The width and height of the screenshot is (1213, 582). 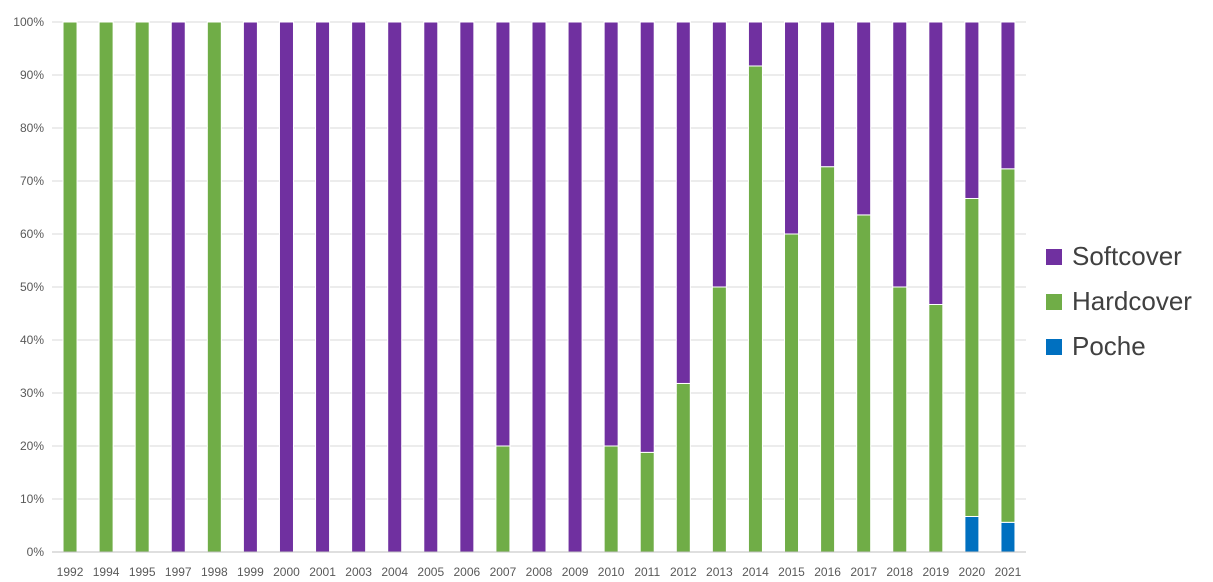 What do you see at coordinates (683, 202) in the screenshot?
I see `bar-segment-softcover-2012` at bounding box center [683, 202].